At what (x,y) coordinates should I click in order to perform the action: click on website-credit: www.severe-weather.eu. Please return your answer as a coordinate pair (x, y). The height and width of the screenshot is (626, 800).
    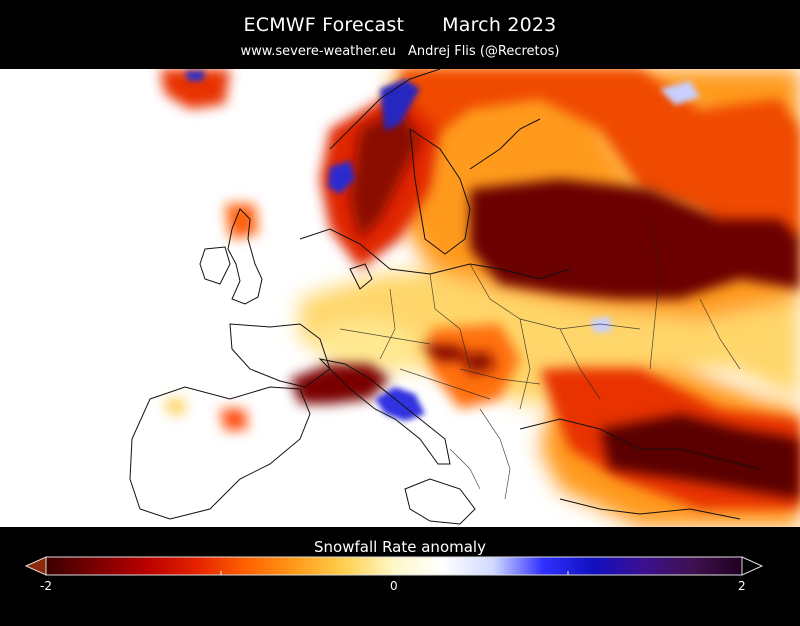
    Looking at the image, I should click on (318, 51).